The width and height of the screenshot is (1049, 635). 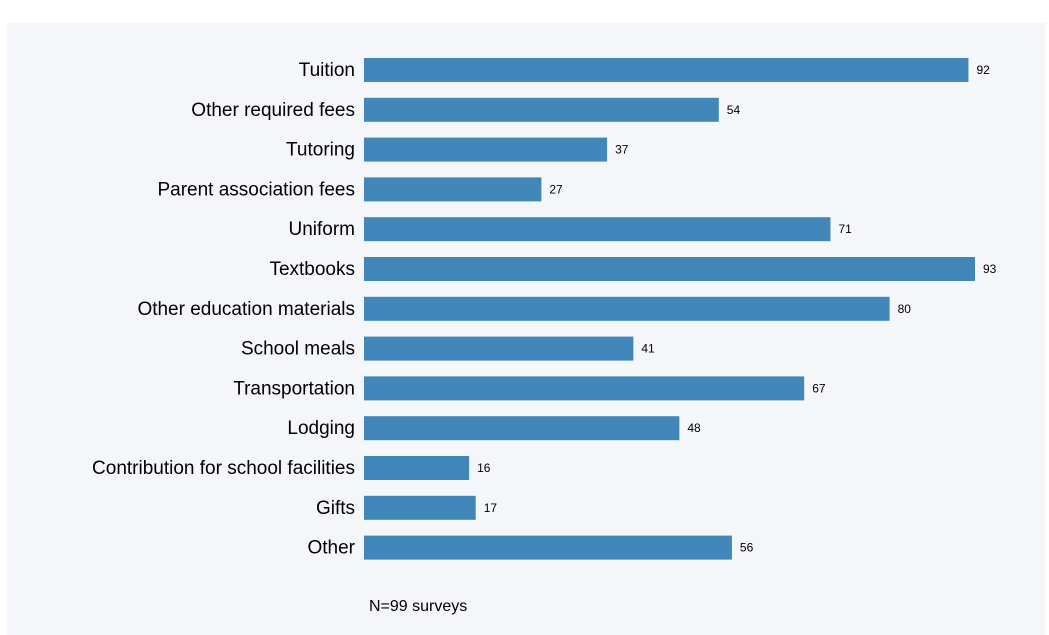 What do you see at coordinates (321, 229) in the screenshot?
I see `category-label-uniform: Uniform` at bounding box center [321, 229].